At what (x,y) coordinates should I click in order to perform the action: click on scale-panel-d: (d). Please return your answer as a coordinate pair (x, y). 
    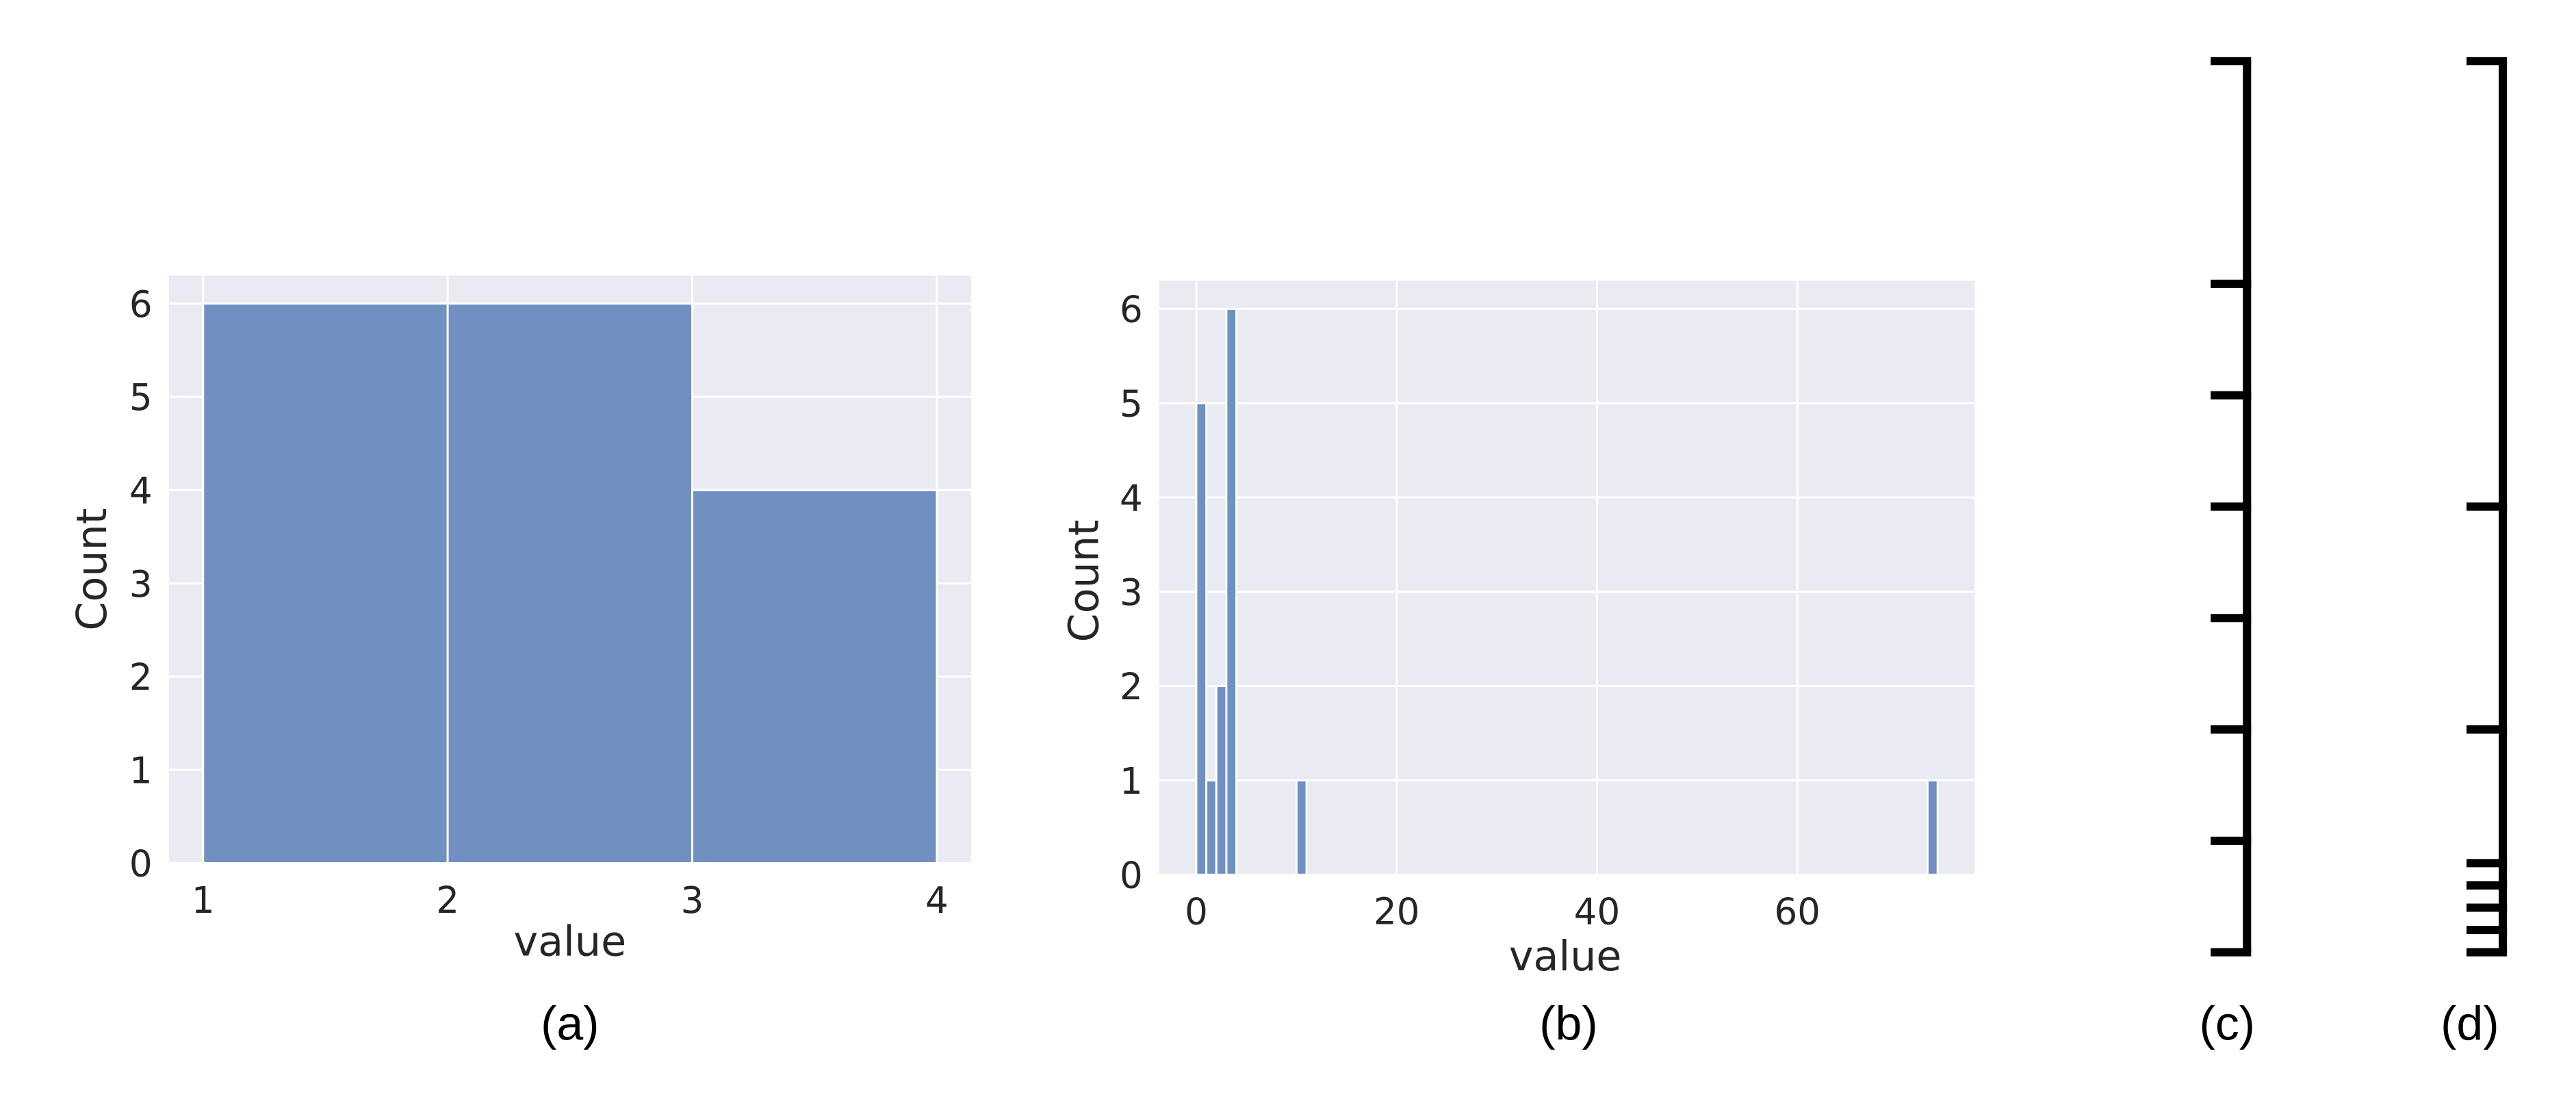
    Looking at the image, I should click on (2474, 553).